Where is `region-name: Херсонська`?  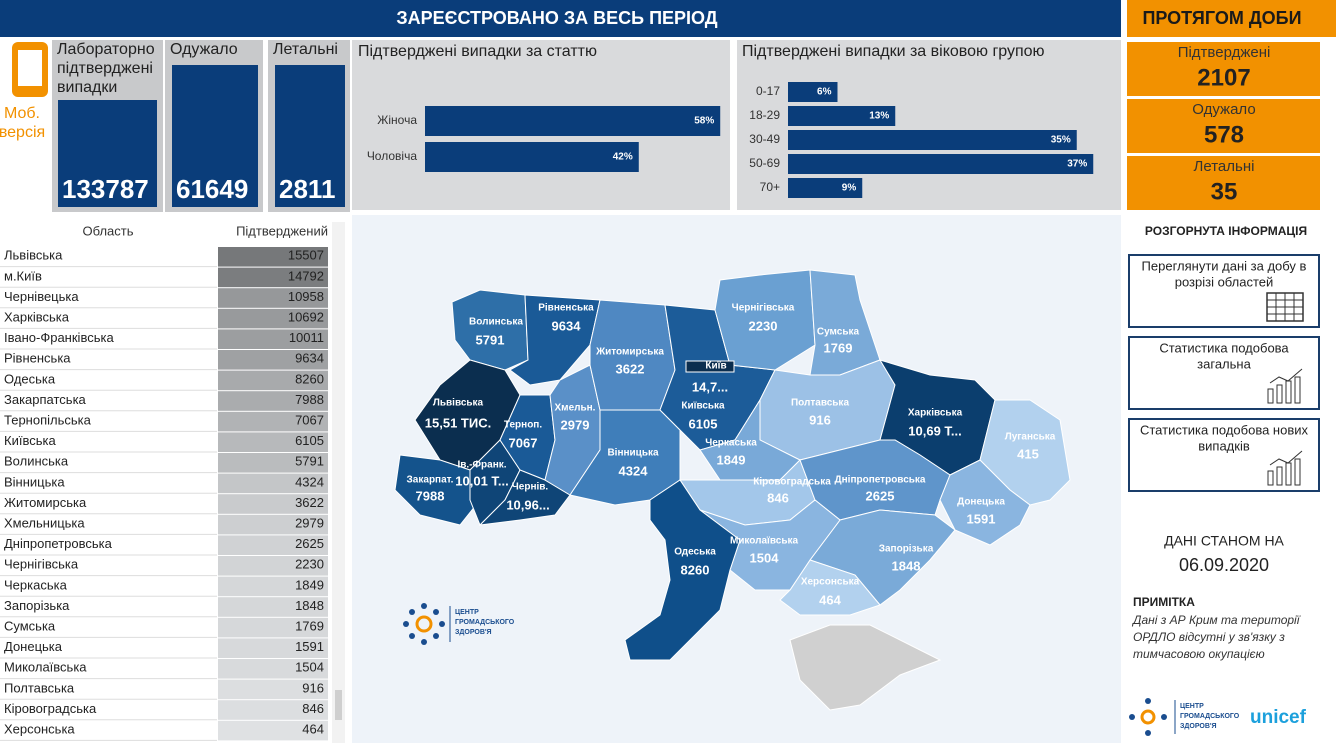
region-name: Херсонська is located at coordinates (39, 729).